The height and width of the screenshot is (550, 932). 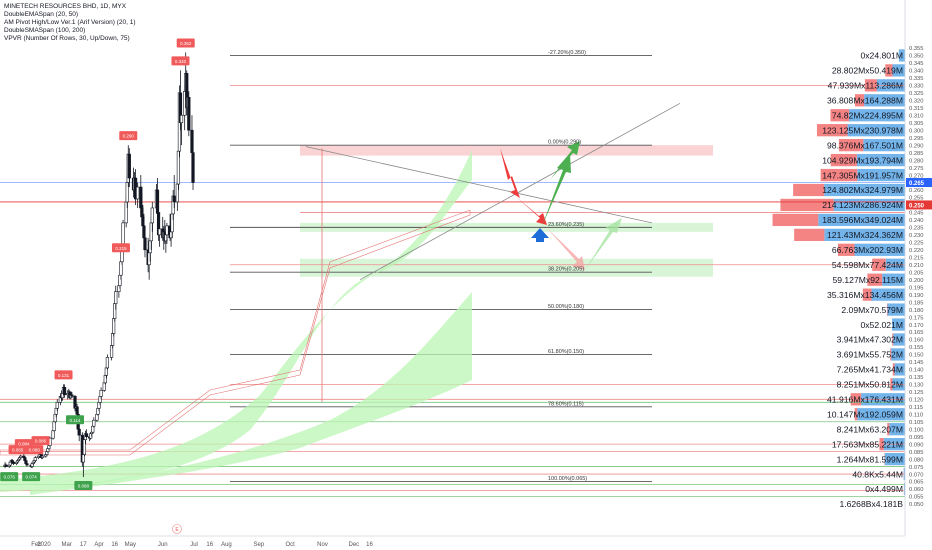 What do you see at coordinates (353, 545) in the screenshot?
I see `time-tick-label: Dec` at bounding box center [353, 545].